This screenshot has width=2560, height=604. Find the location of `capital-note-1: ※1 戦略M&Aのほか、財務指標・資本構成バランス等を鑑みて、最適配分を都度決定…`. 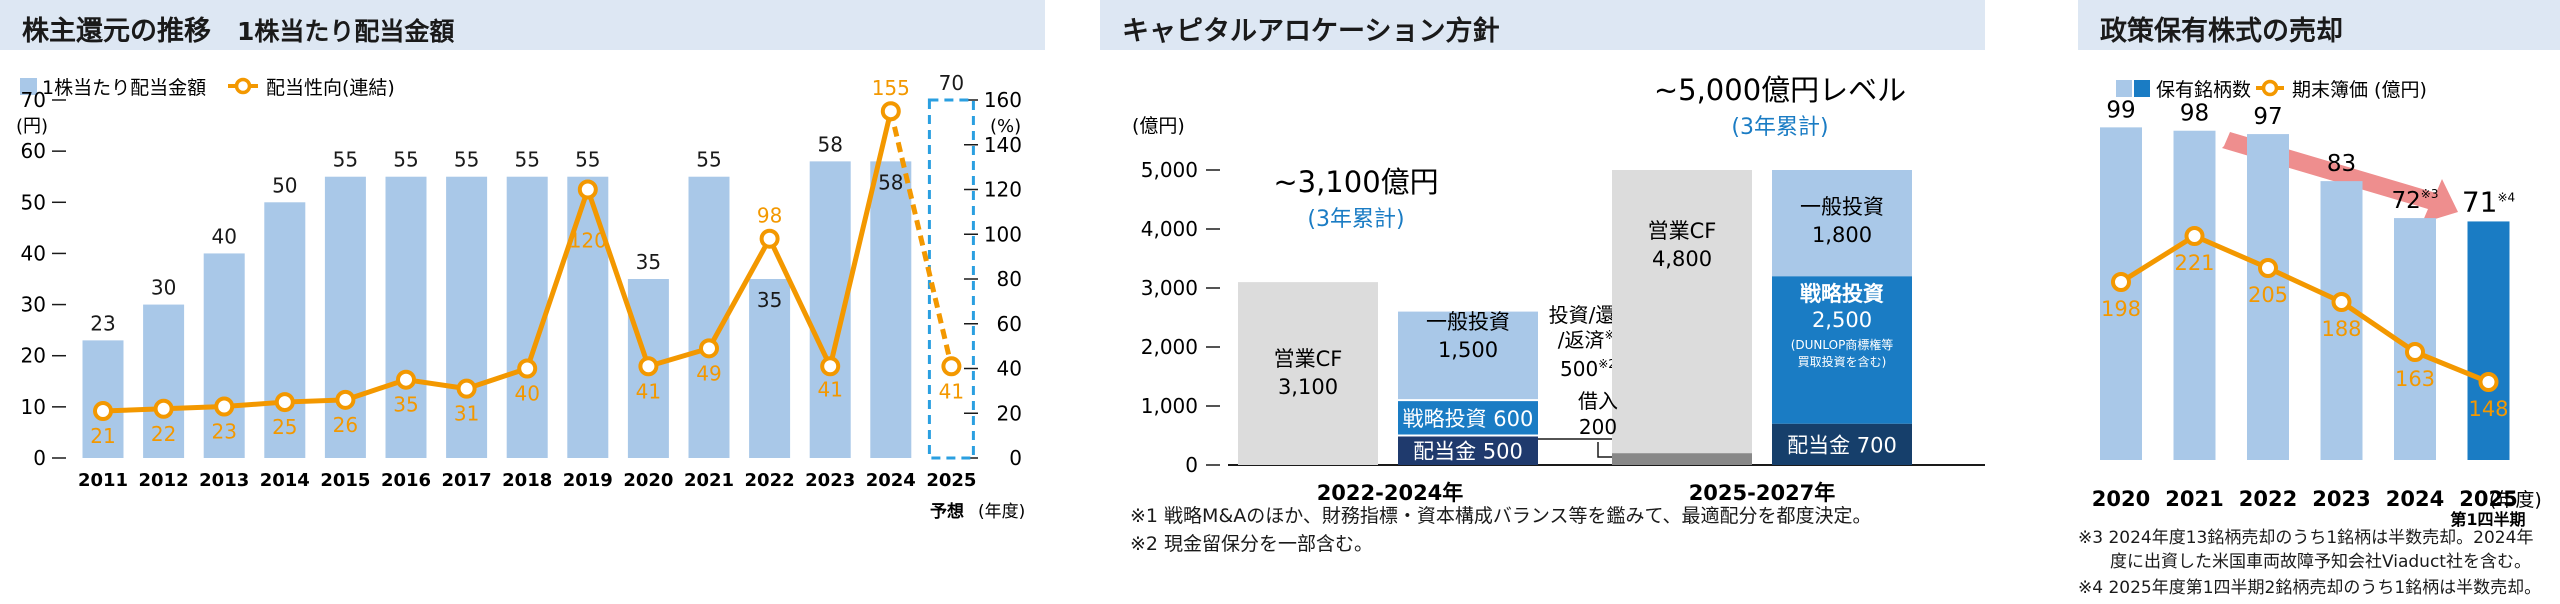

capital-note-1: ※1 戦略M&Aのほか、財務指標・資本構成バランス等を鑑みて、最適配分を都度決定… is located at coordinates (1501, 516).